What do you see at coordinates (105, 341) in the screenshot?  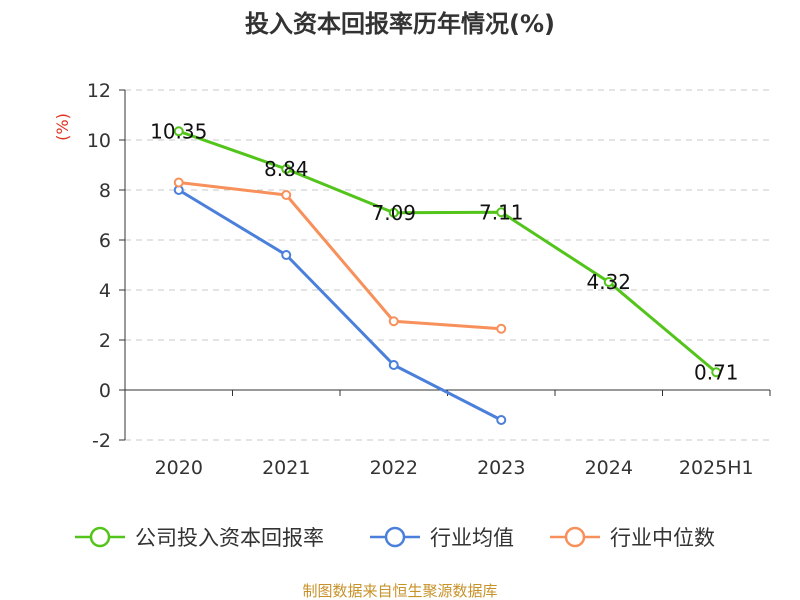 I see `y-tick-label: 2` at bounding box center [105, 341].